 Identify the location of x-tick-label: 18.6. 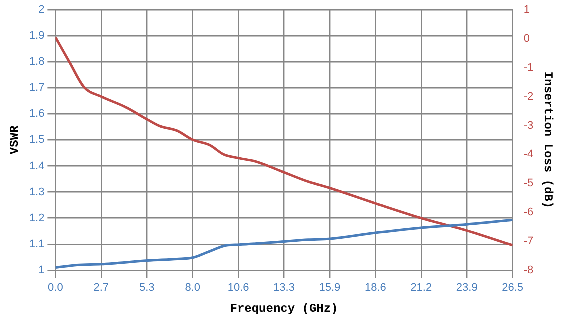
(375, 288).